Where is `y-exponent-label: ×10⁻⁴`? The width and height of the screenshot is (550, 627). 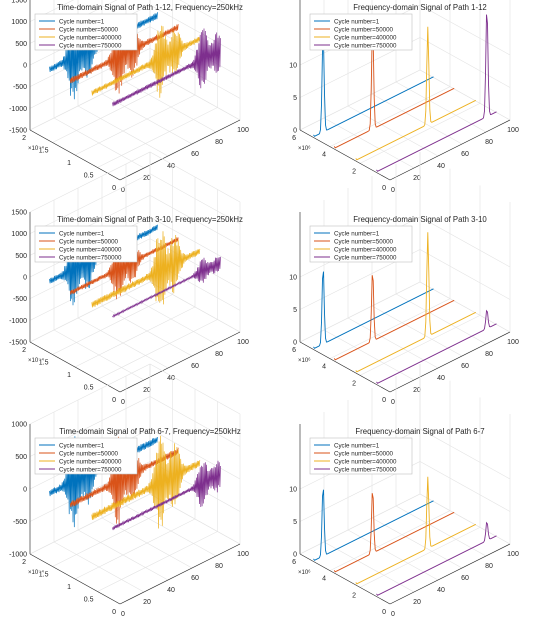 y-exponent-label: ×10⁻⁴ is located at coordinates (36, 360).